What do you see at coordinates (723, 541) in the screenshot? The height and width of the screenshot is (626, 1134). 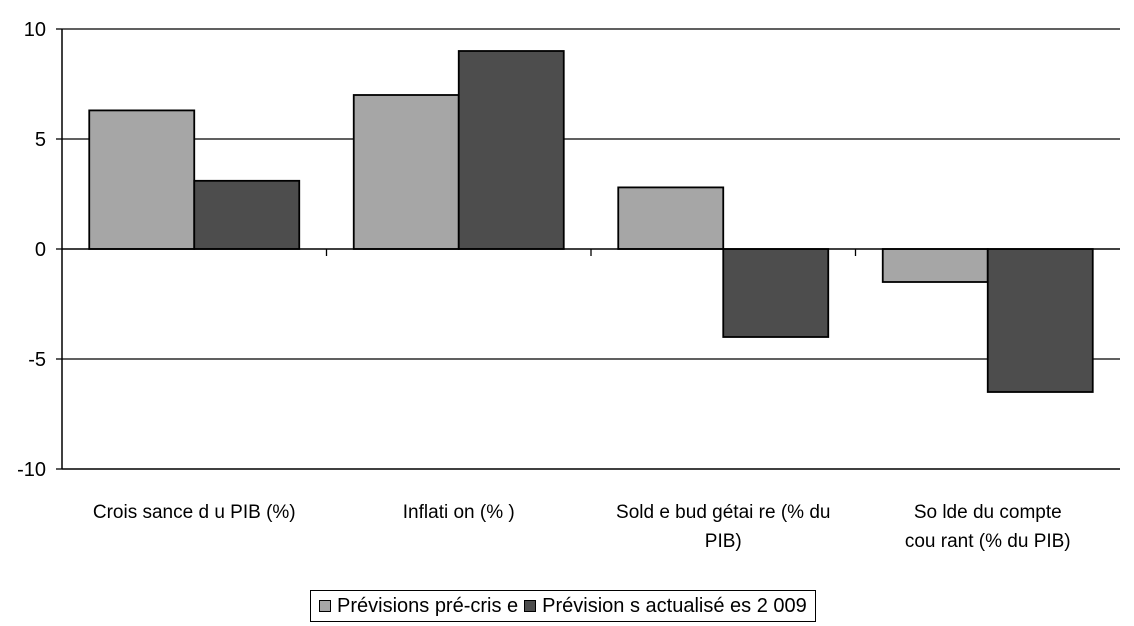 I see `category-label: PIB)` at bounding box center [723, 541].